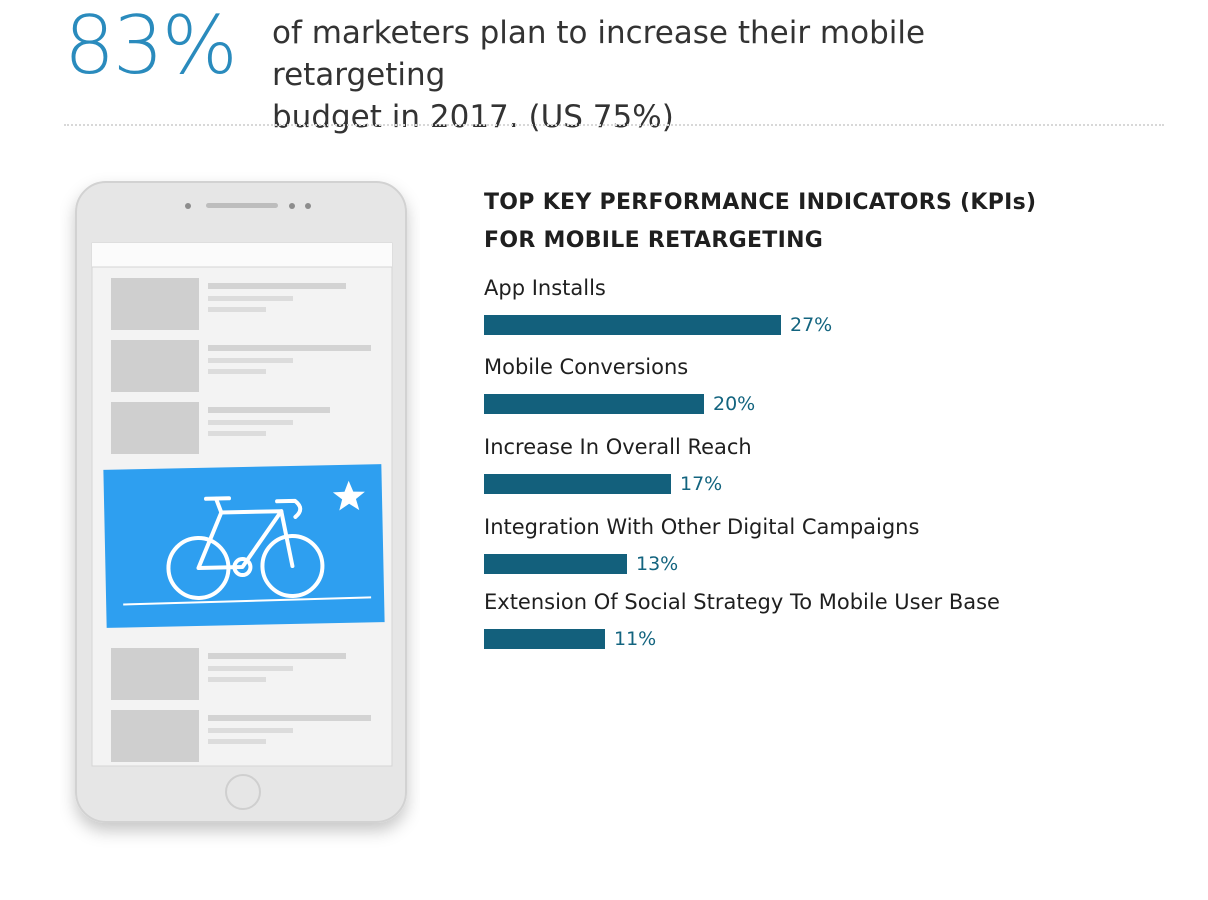  I want to click on category-label: App Installs, so click(545, 288).